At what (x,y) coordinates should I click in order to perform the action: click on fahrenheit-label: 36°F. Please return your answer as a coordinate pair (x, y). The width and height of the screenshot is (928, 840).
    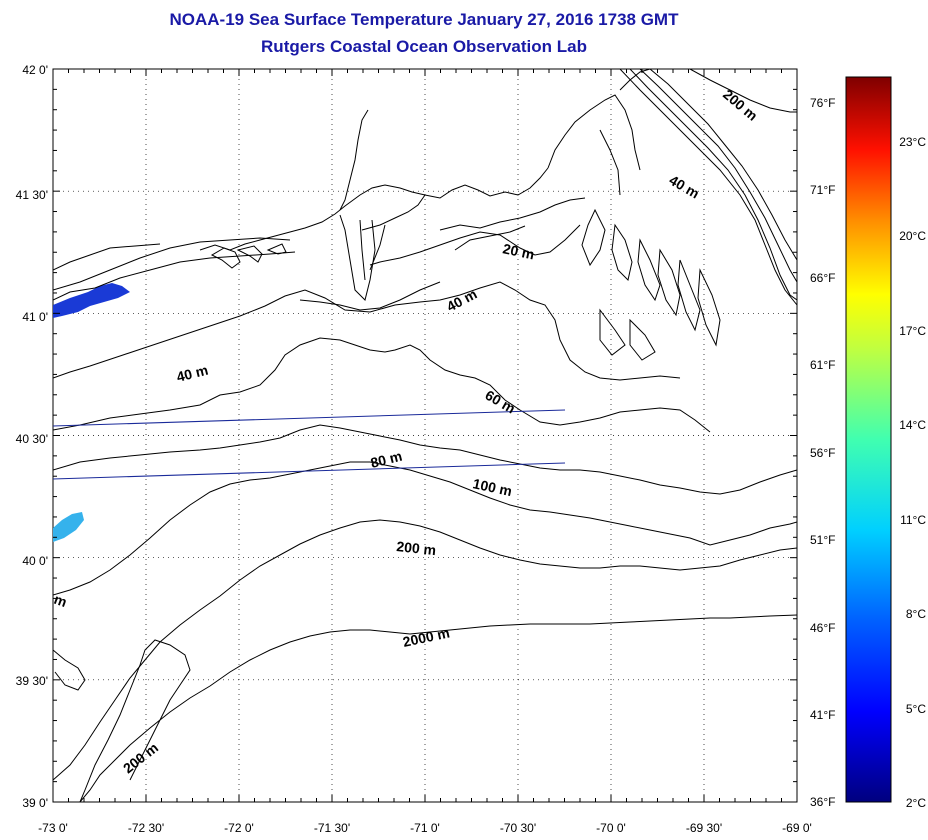
    Looking at the image, I should click on (822, 802).